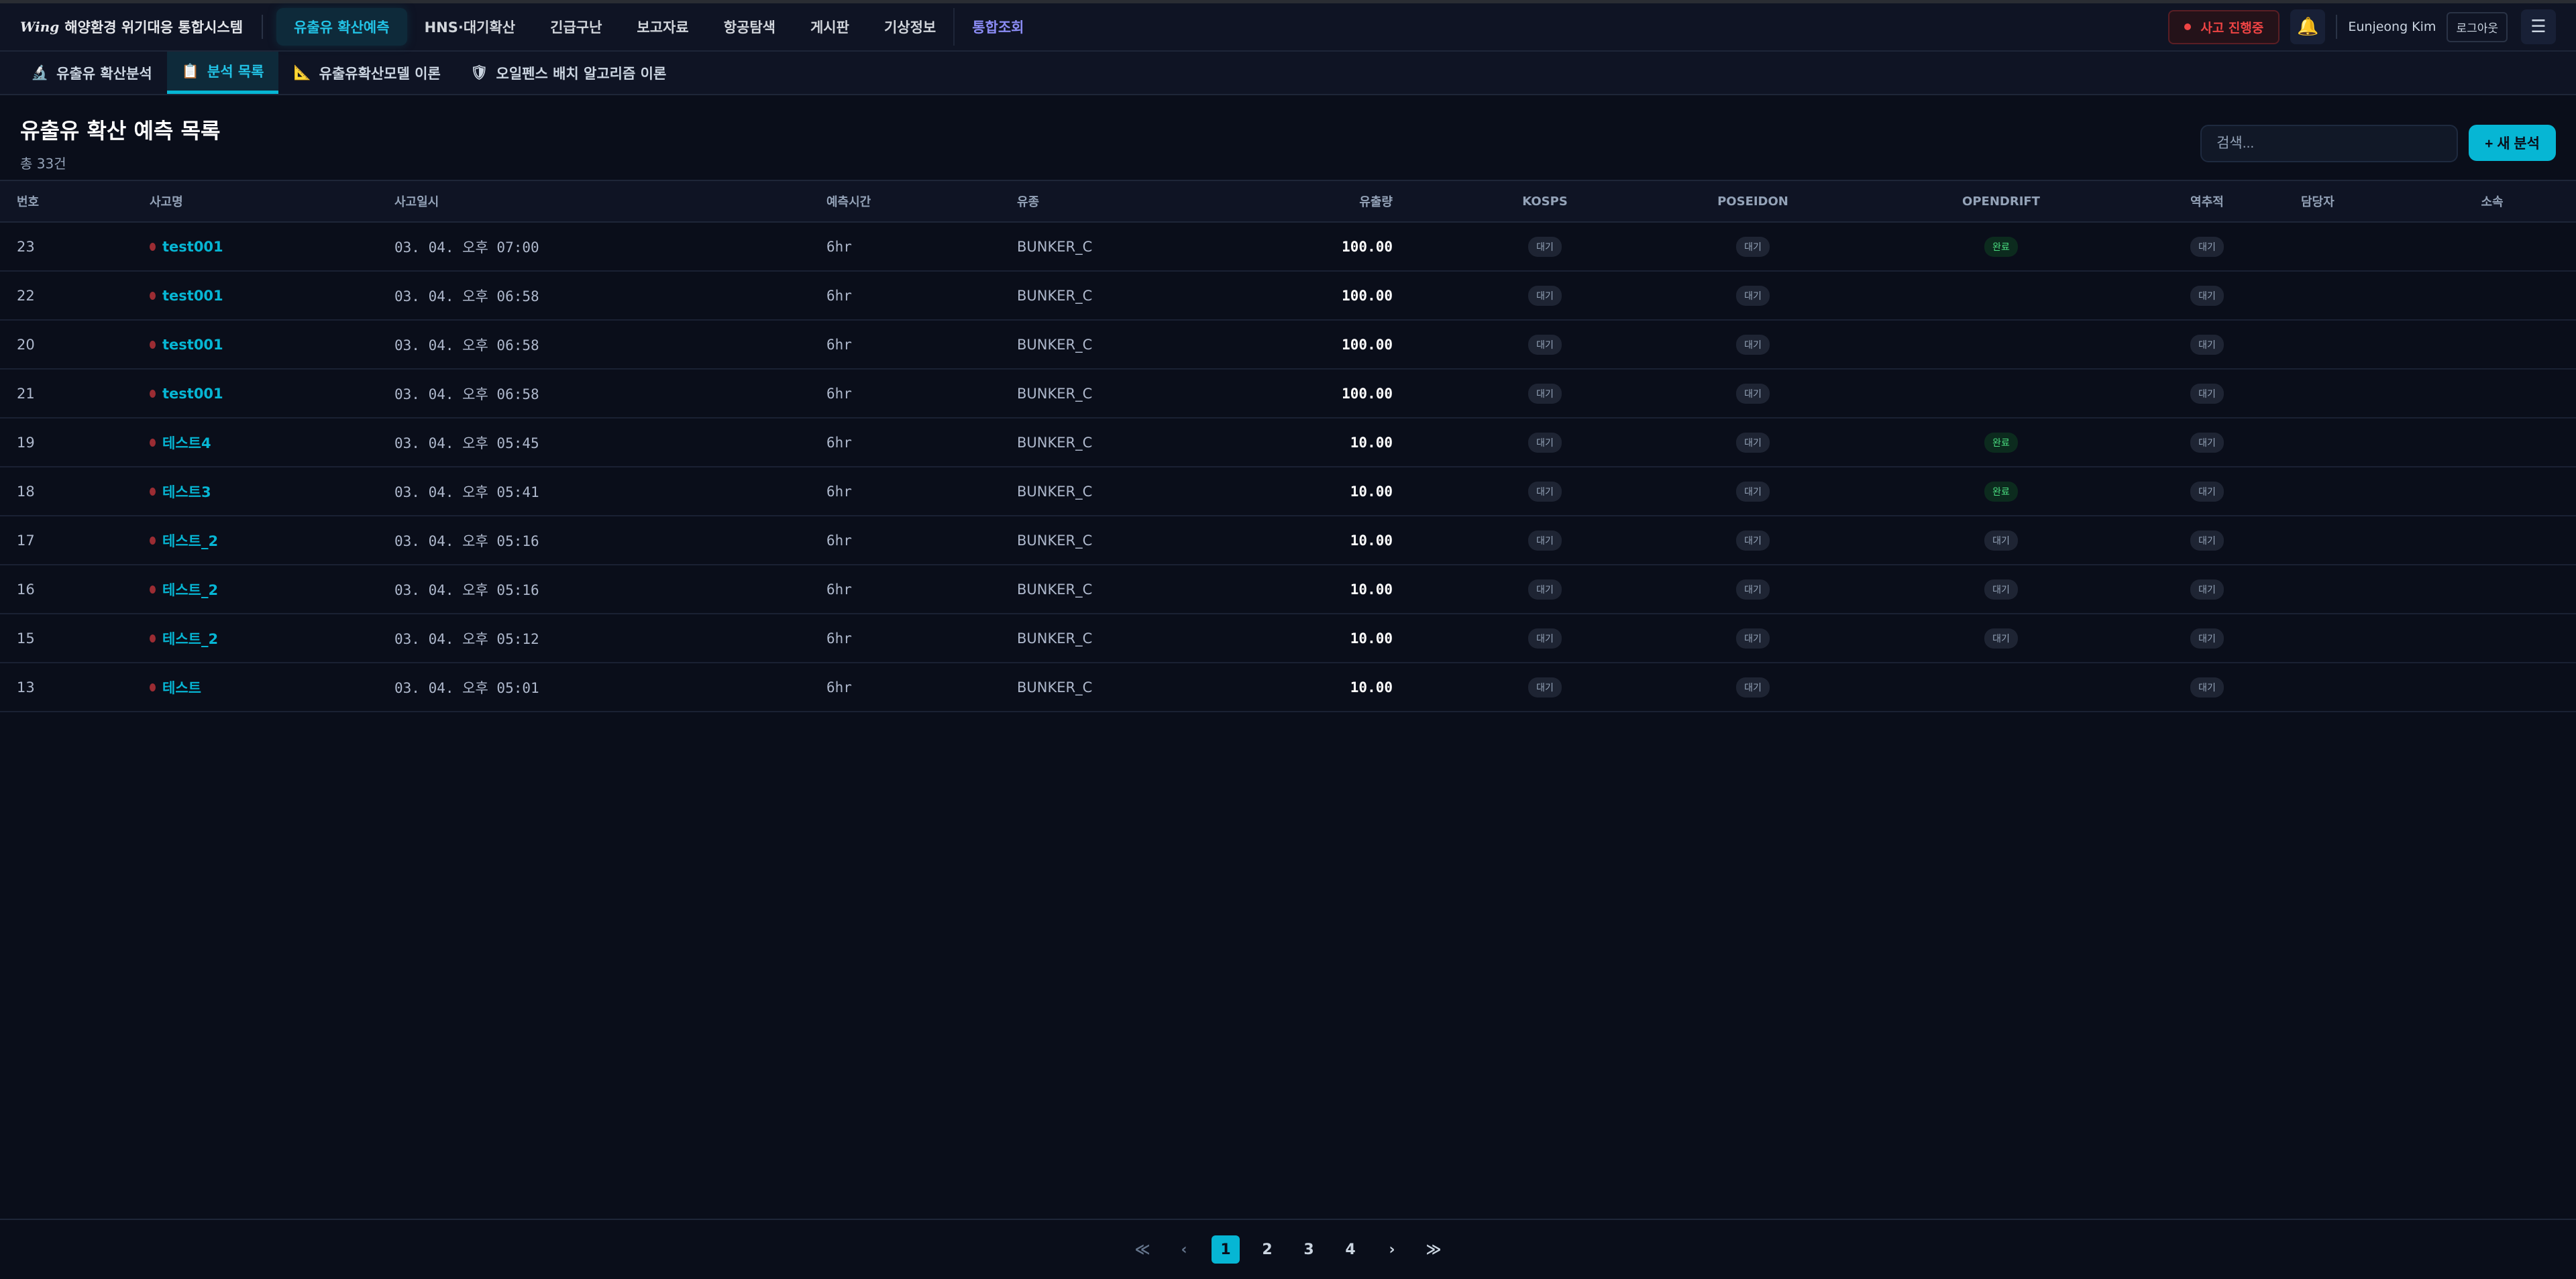  Describe the element at coordinates (2224, 26) in the screenshot. I see `incident-status-button: 사고 진행중` at that location.